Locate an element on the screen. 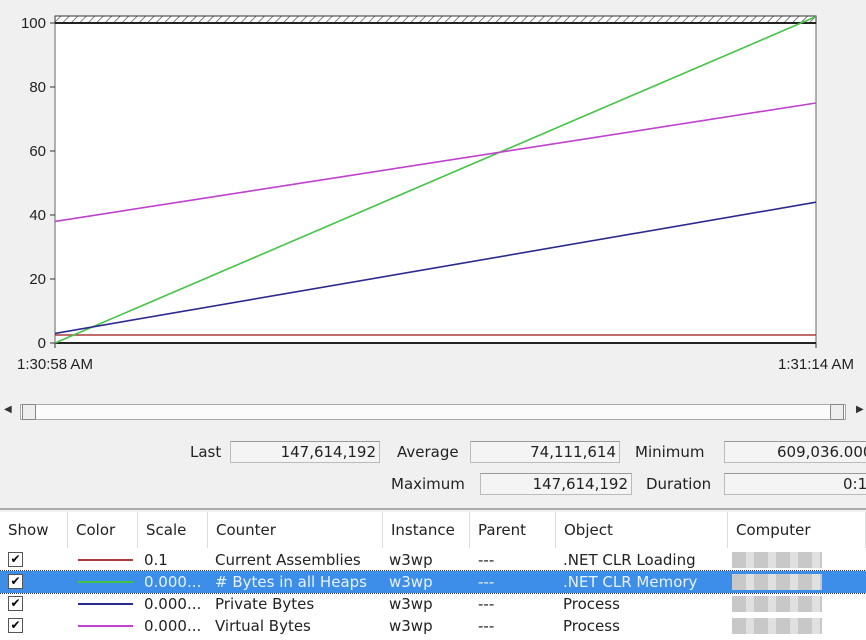 The height and width of the screenshot is (640, 866). table-row: ✔ 0.000... Private Bytes w3wp --- Process is located at coordinates (433, 604).